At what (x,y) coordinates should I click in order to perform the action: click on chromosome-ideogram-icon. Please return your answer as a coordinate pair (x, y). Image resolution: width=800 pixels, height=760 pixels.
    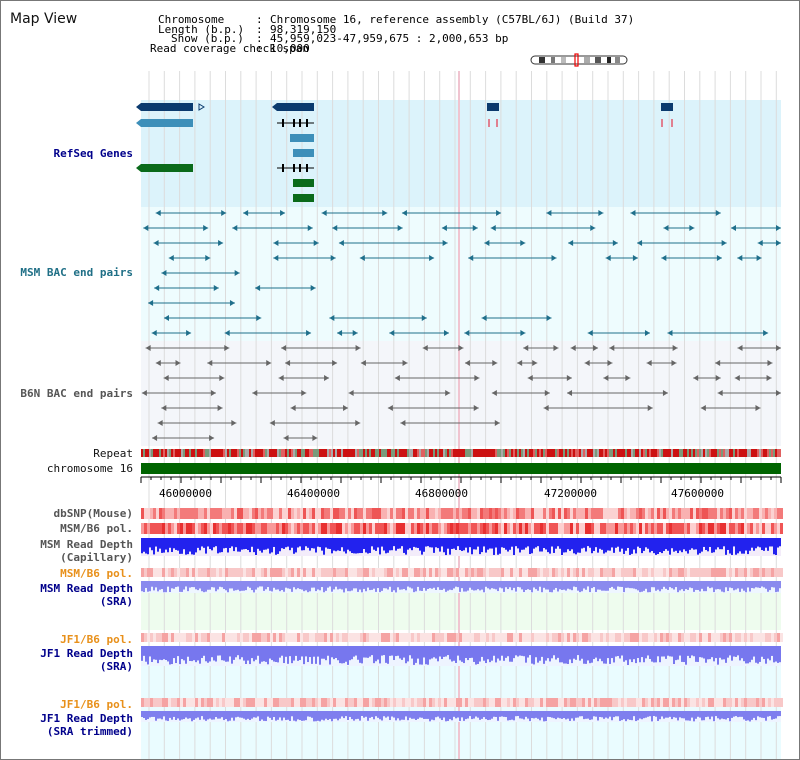
    Looking at the image, I should click on (580, 60).